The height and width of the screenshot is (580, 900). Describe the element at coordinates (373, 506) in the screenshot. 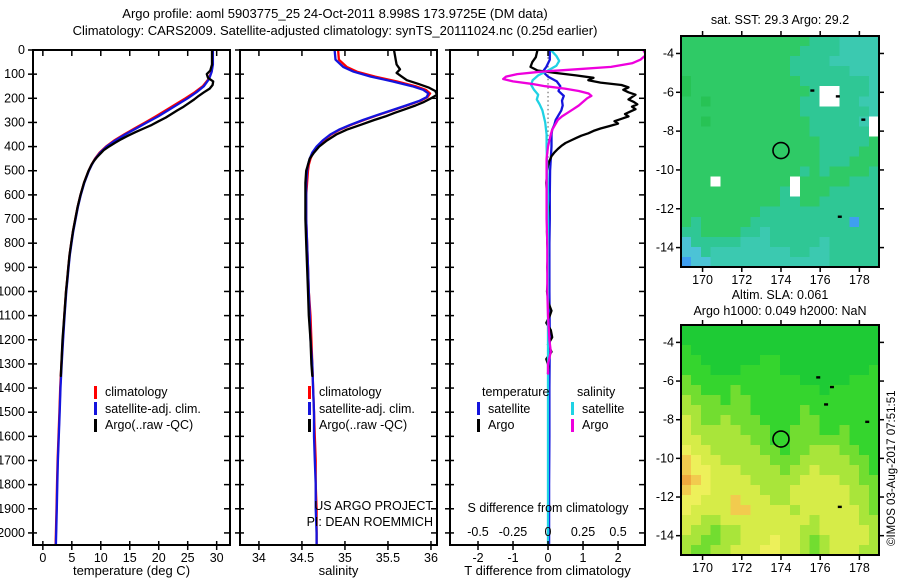

I see `project-caption-line1: US ARGO PROJECT` at that location.